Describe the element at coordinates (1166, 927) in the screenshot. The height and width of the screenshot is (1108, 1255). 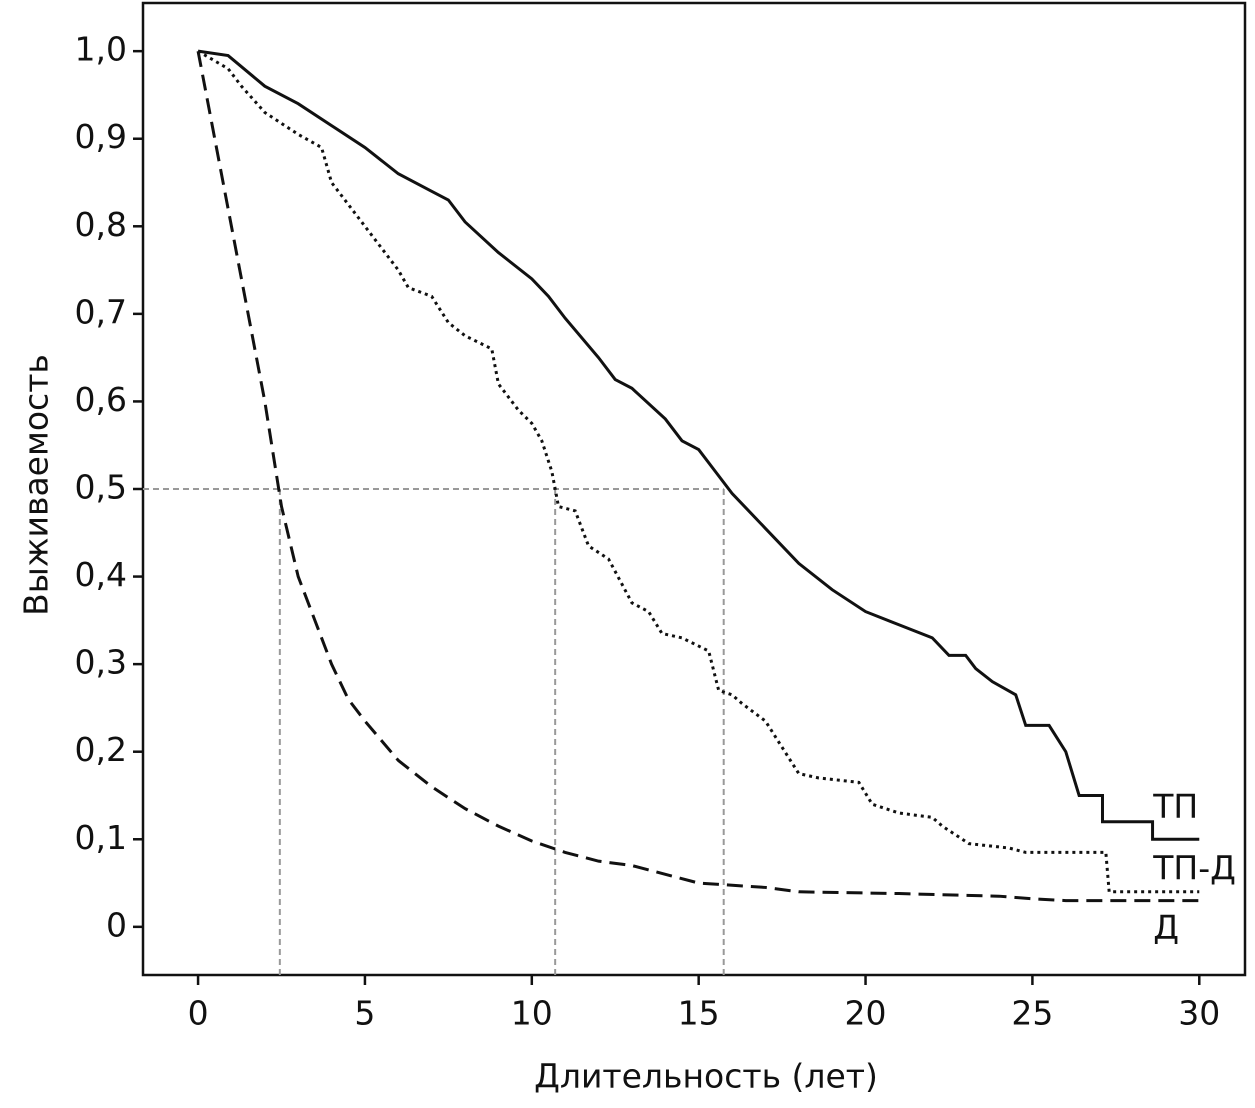
I see `series-end-label: Д` at that location.